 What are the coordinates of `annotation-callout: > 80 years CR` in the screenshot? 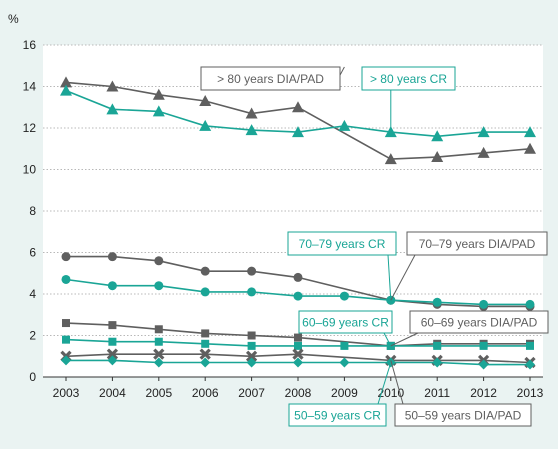 It's located at (408, 99).